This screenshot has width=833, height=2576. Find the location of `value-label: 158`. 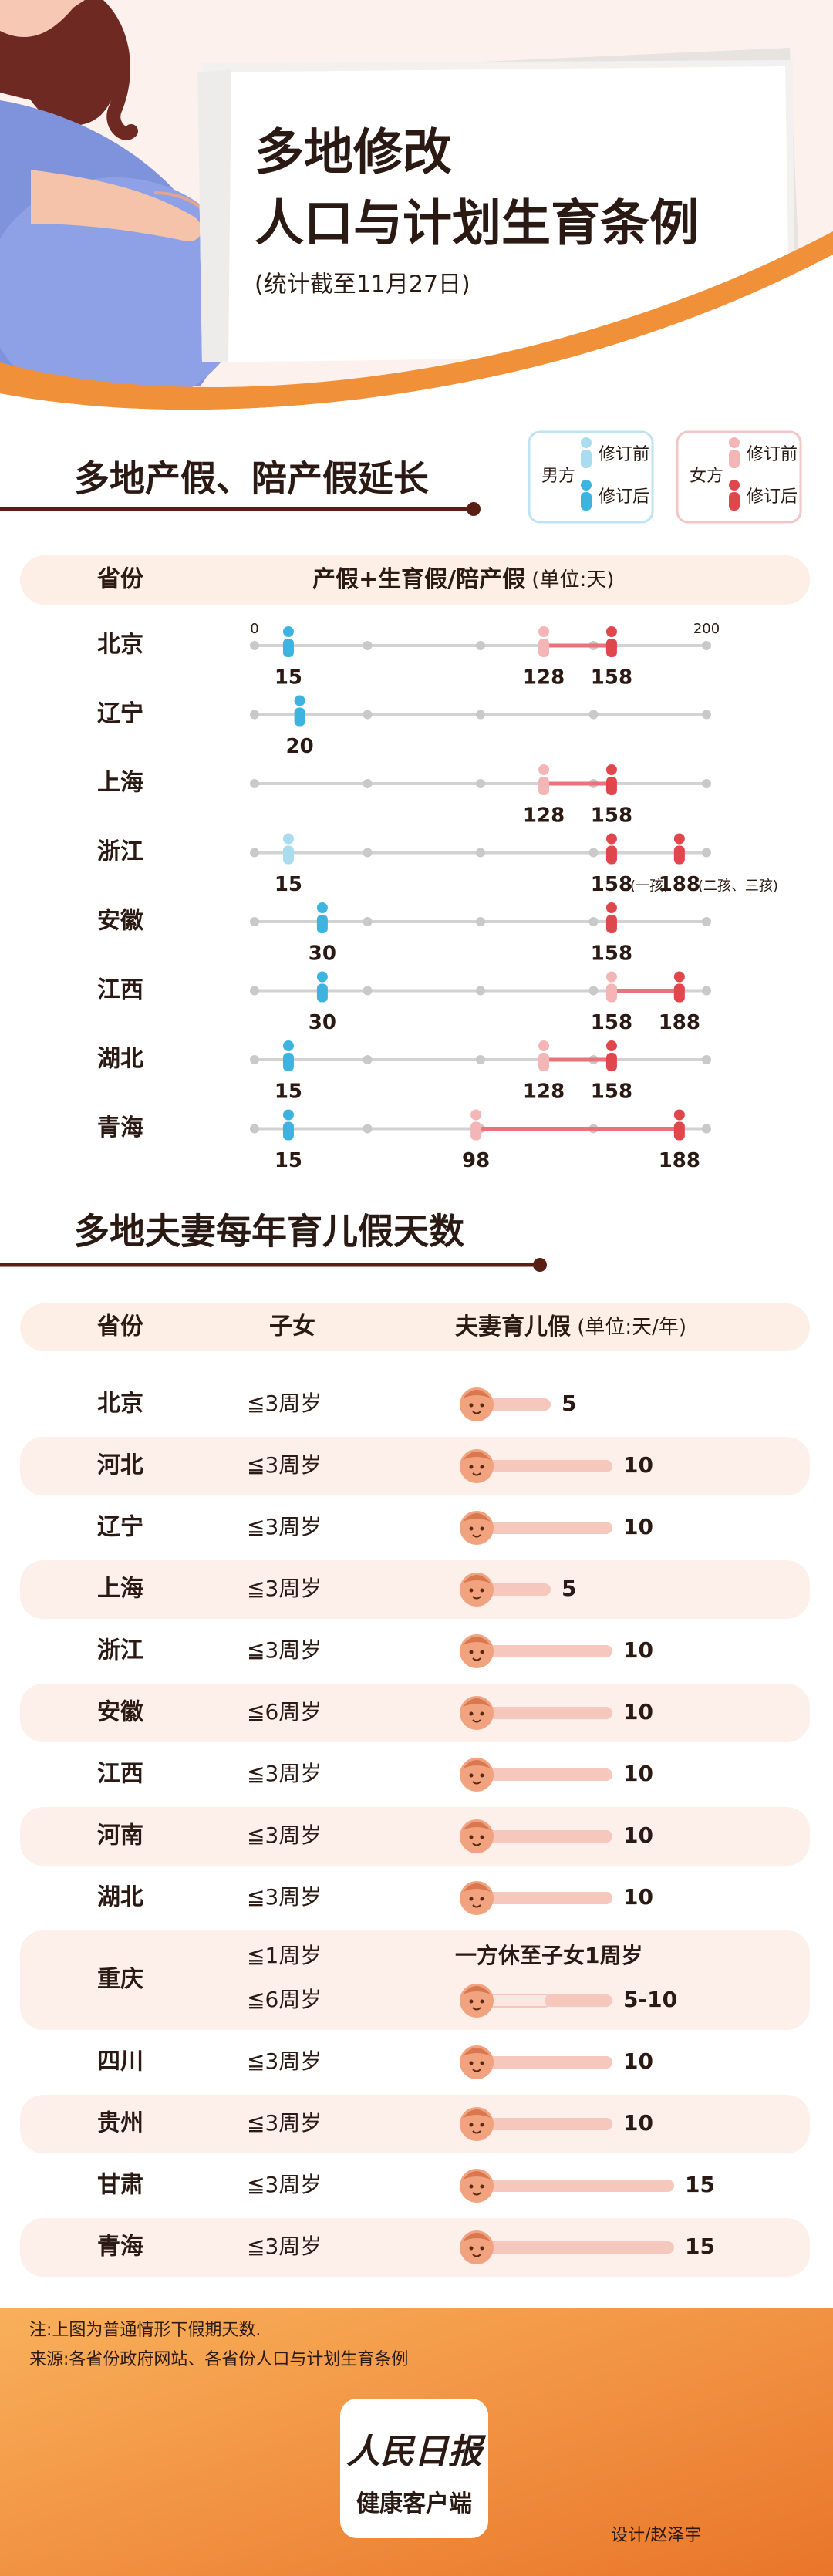

value-label: 158 is located at coordinates (611, 1092).